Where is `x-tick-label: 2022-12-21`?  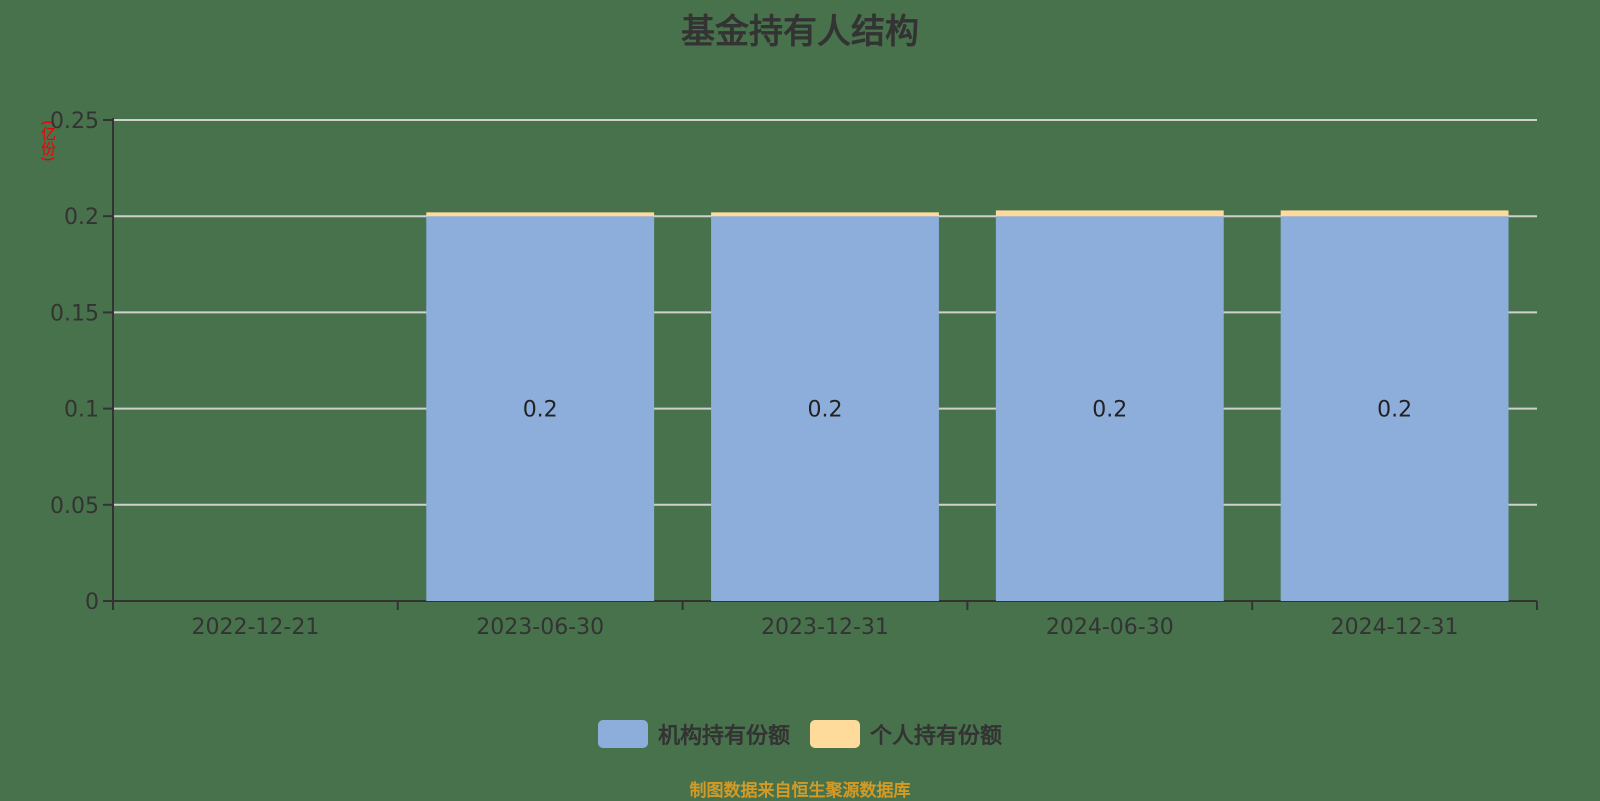
x-tick-label: 2022-12-21 is located at coordinates (255, 627).